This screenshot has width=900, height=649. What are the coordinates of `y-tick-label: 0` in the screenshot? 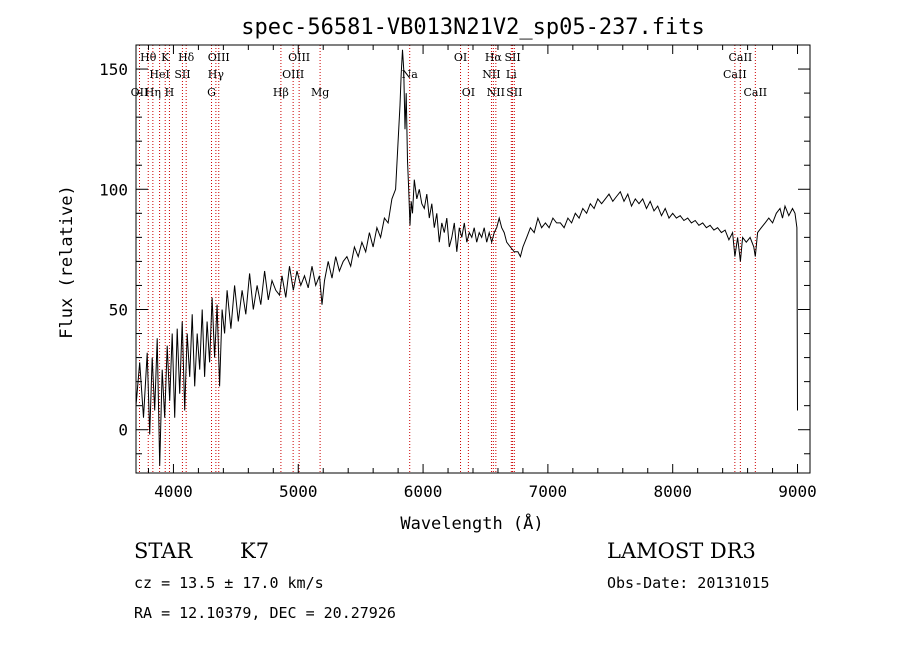 It's located at (123, 430).